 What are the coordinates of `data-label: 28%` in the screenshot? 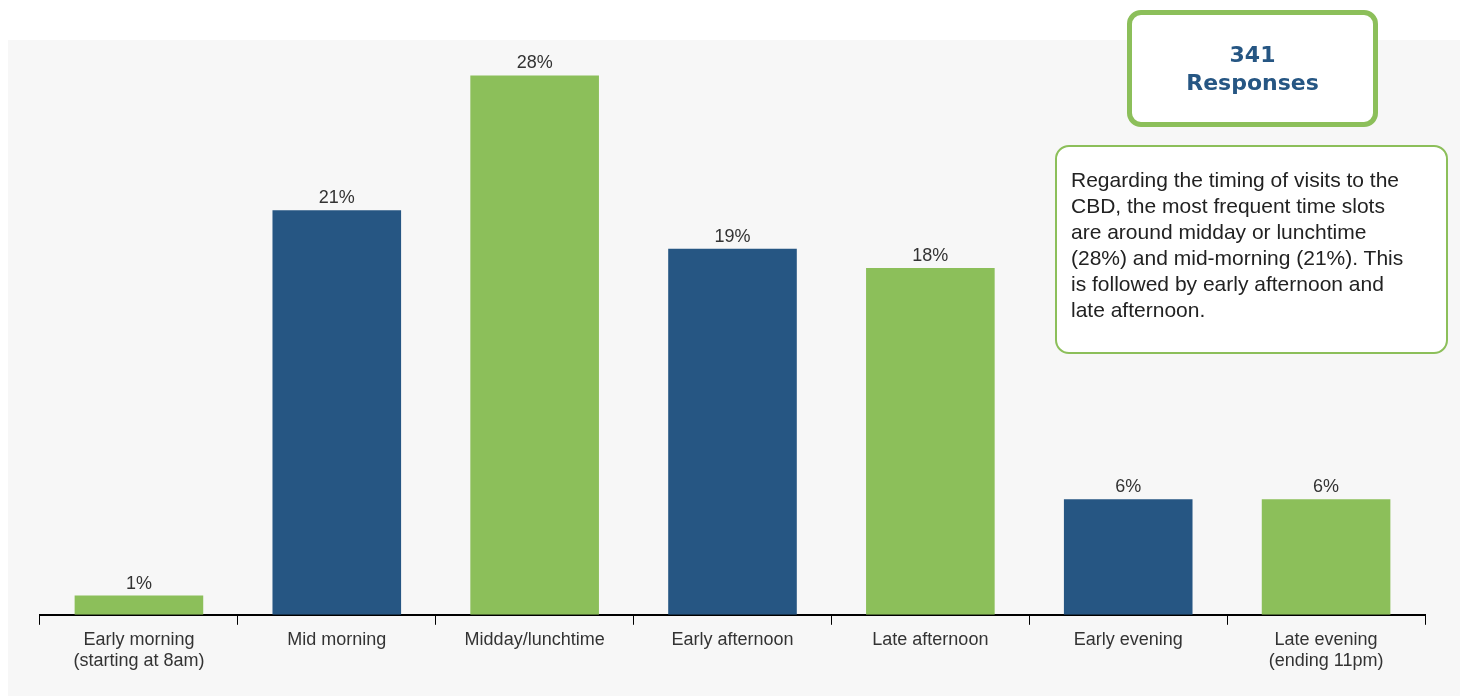 It's located at (534, 62).